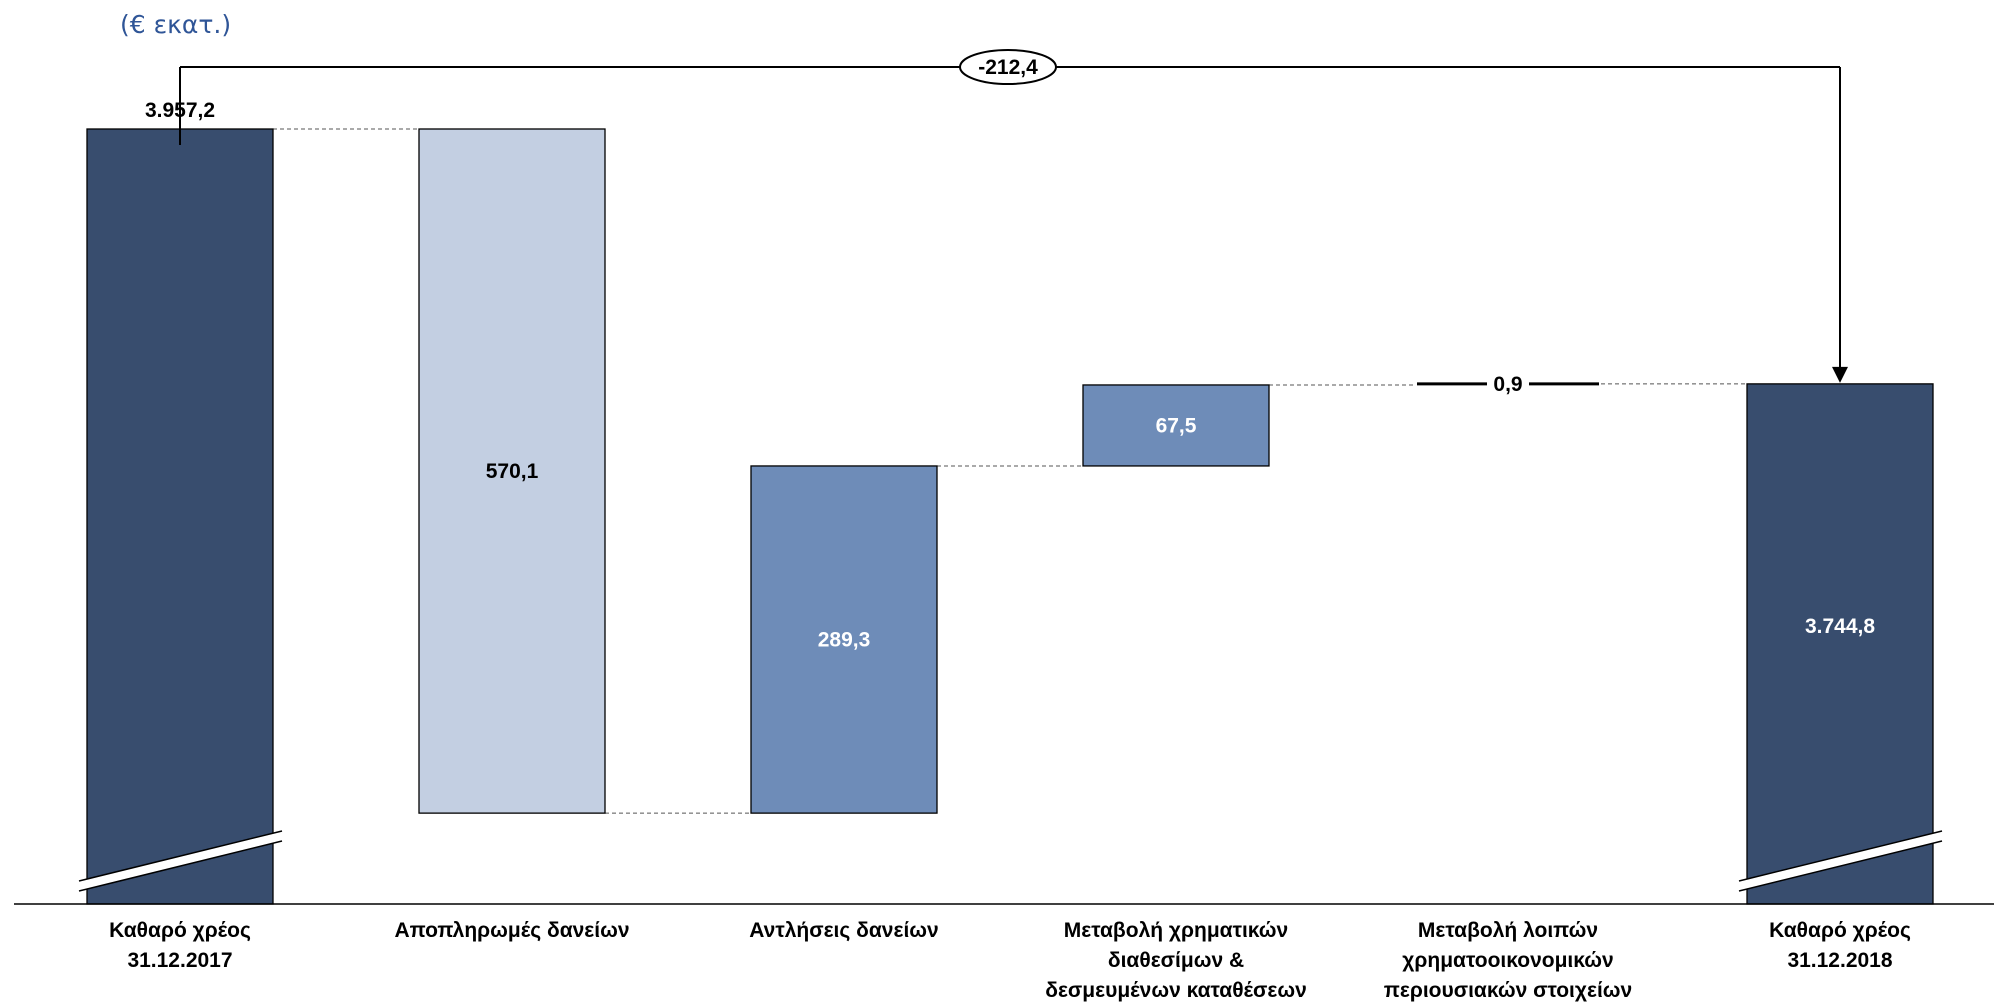  Describe the element at coordinates (1840, 930) in the screenshot. I see `category-label-5-0: Καθαρό χρέος` at that location.